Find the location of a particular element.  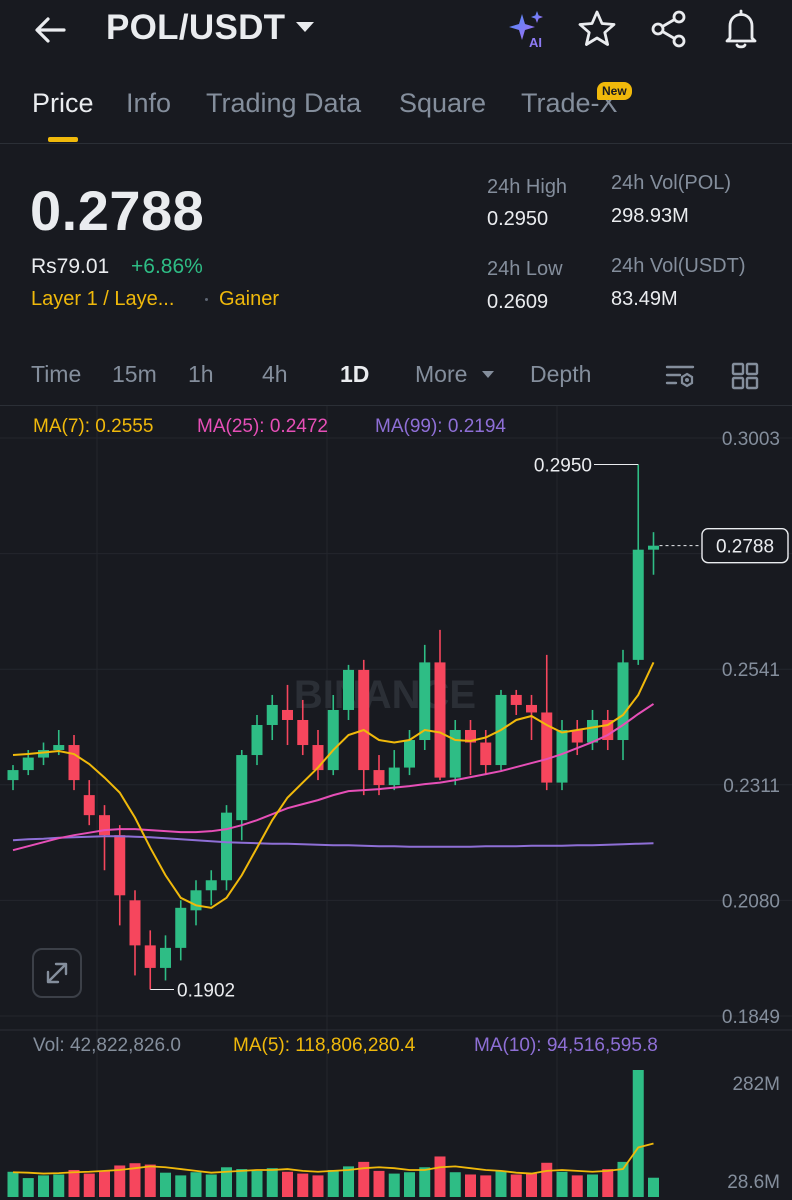

pair-title: POL/USDT is located at coordinates (196, 27).